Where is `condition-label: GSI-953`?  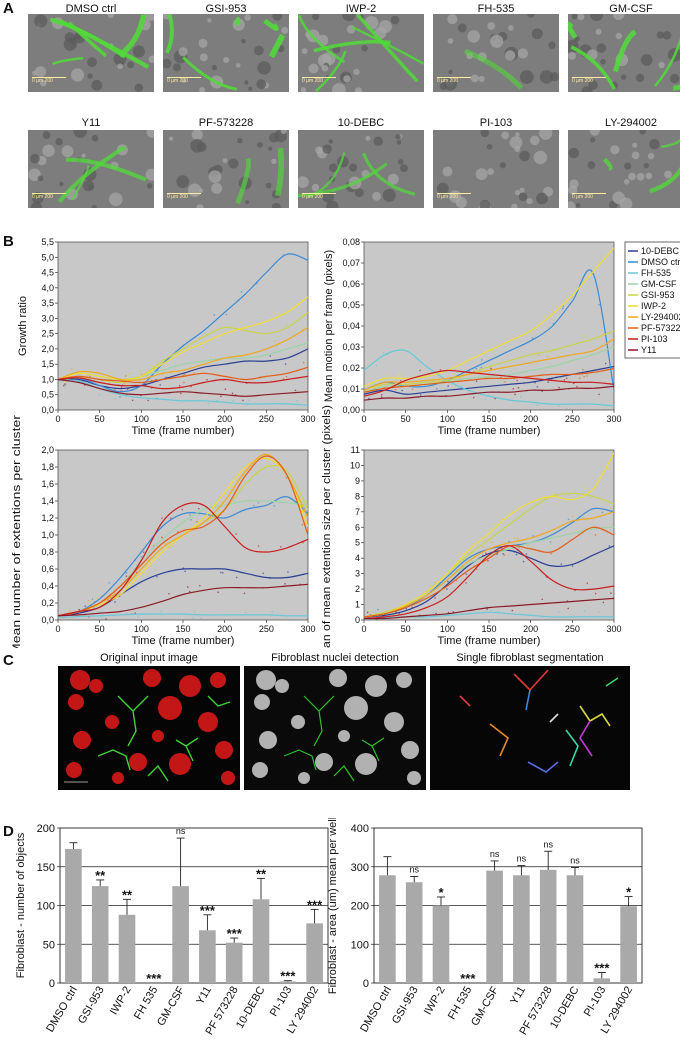 condition-label: GSI-953 is located at coordinates (226, 9).